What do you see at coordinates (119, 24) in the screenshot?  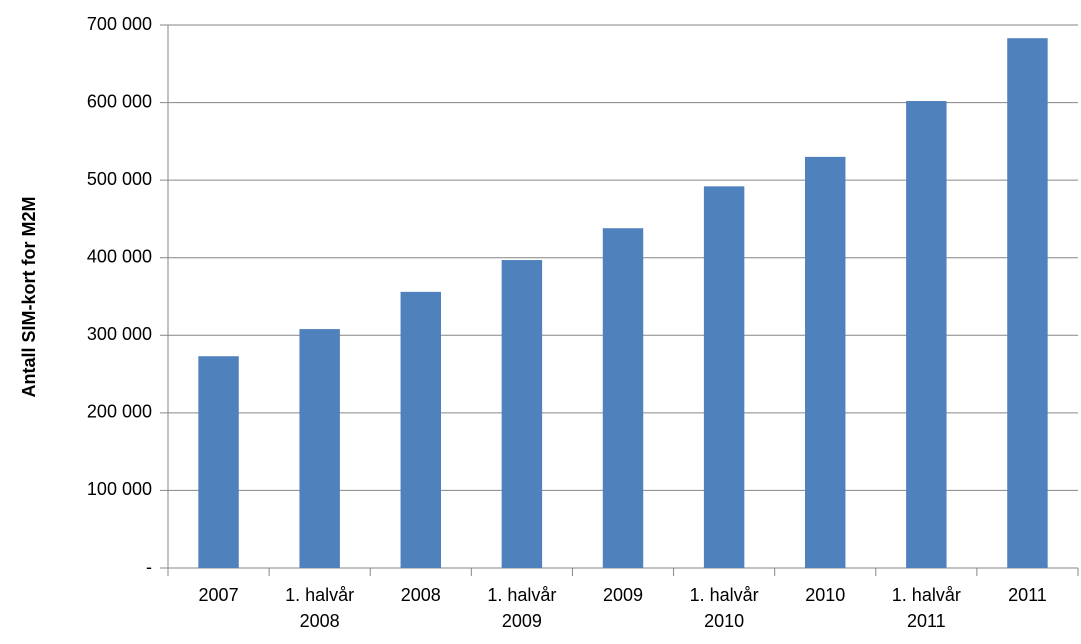 I see `y-tick-label: 700 000` at bounding box center [119, 24].